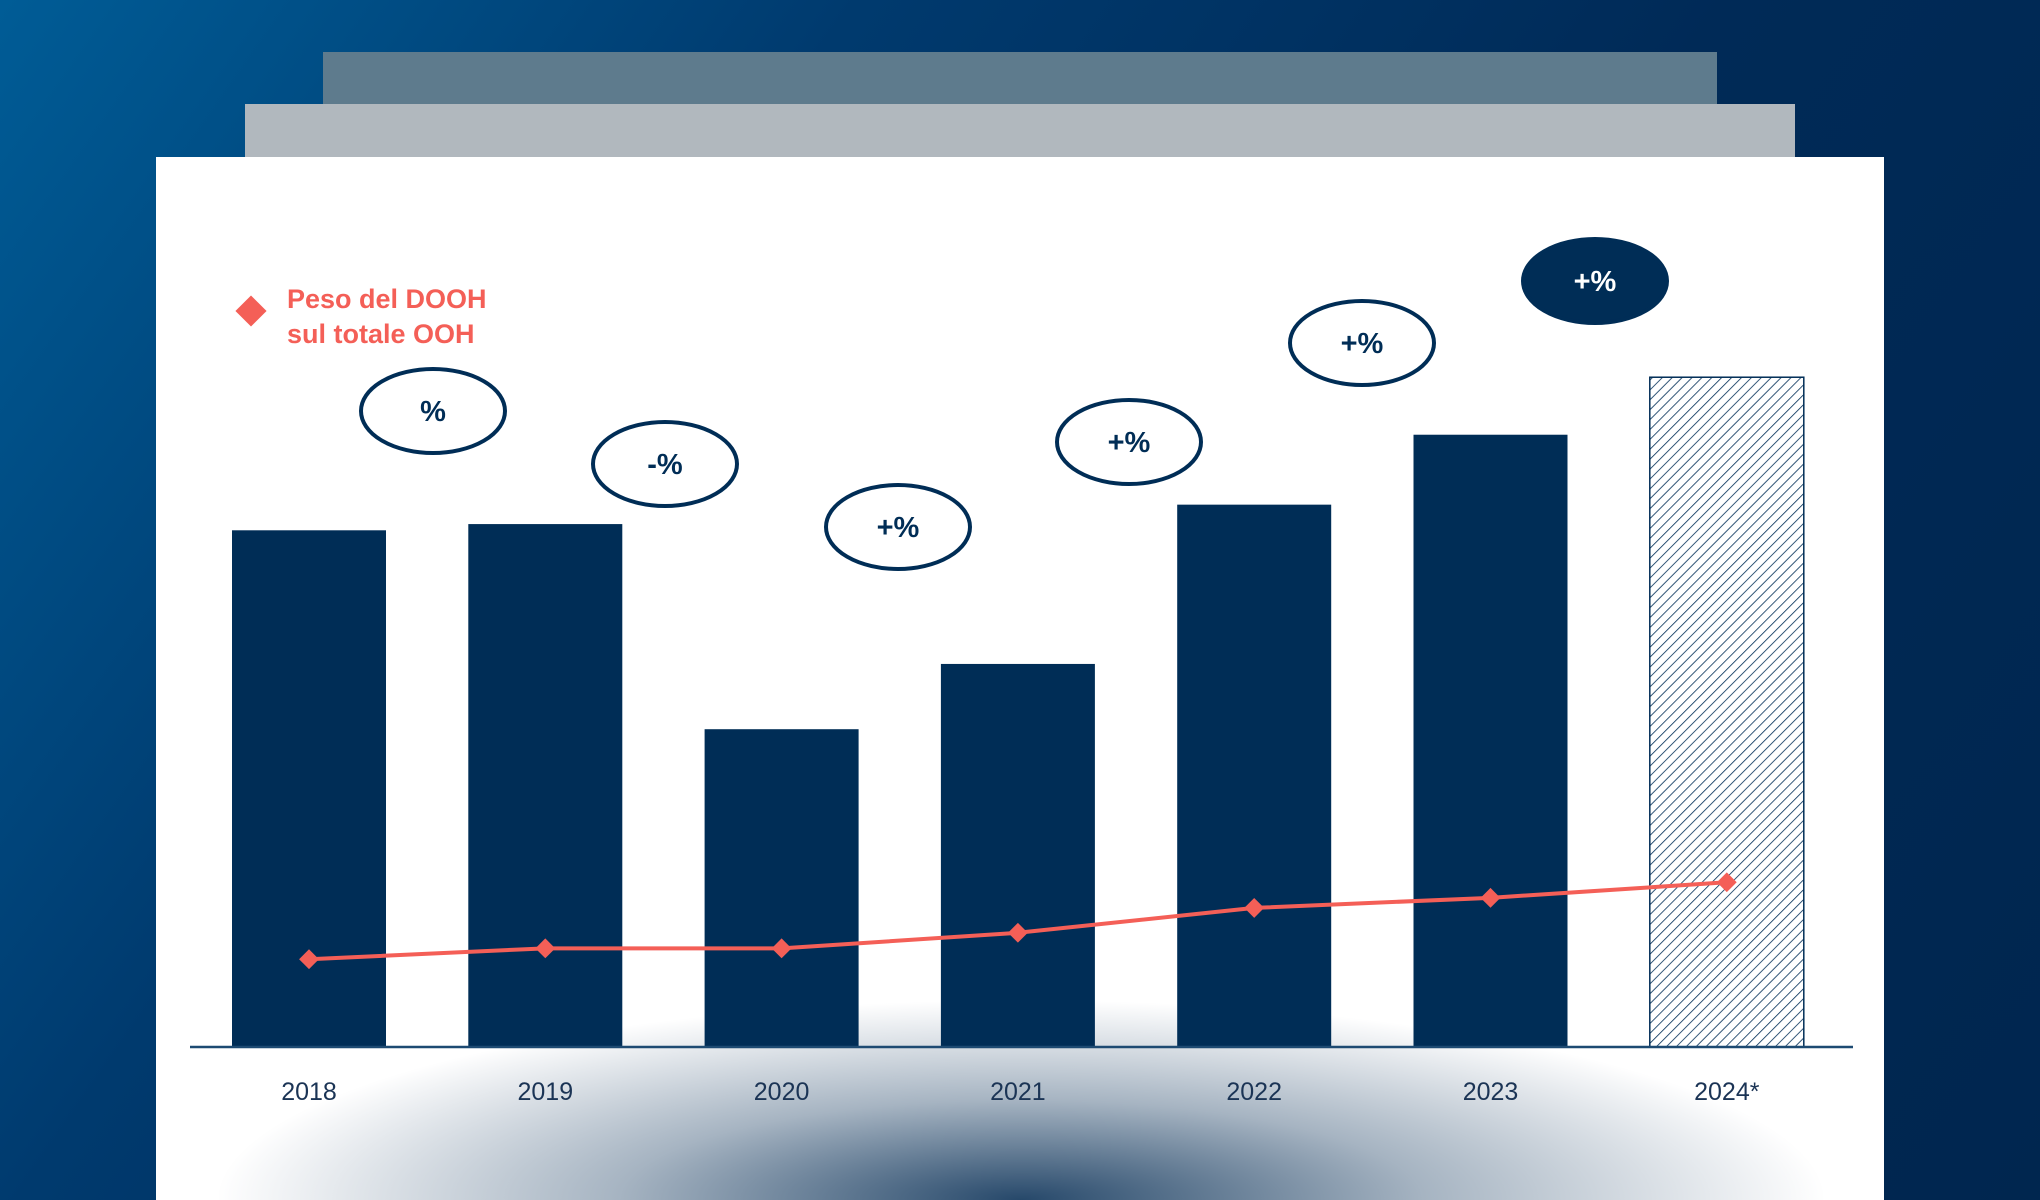 The height and width of the screenshot is (1200, 2040). I want to click on legend-label-line1: Peso del DOOH, so click(387, 299).